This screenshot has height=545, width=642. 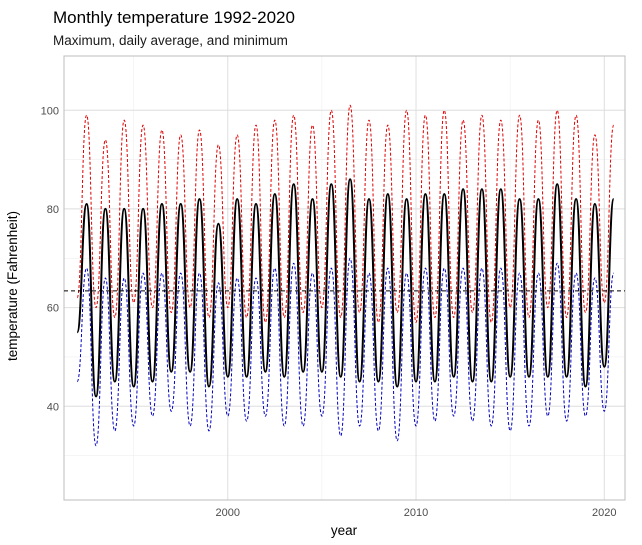 I want to click on y-tick-label: 40, so click(x=53, y=407).